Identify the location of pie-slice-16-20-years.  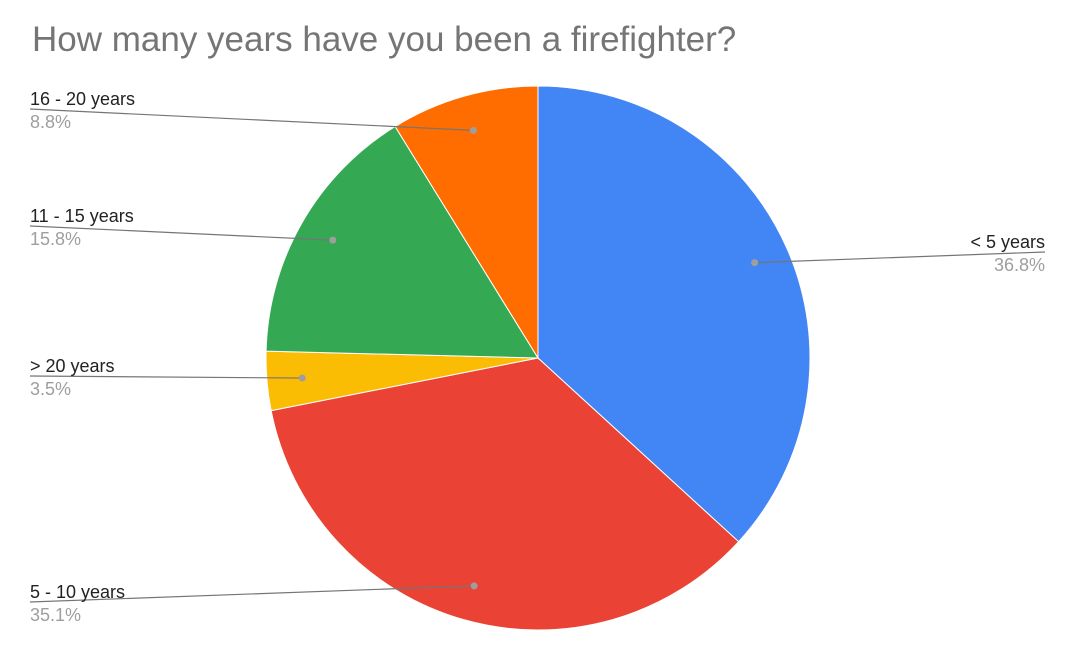
(466, 222).